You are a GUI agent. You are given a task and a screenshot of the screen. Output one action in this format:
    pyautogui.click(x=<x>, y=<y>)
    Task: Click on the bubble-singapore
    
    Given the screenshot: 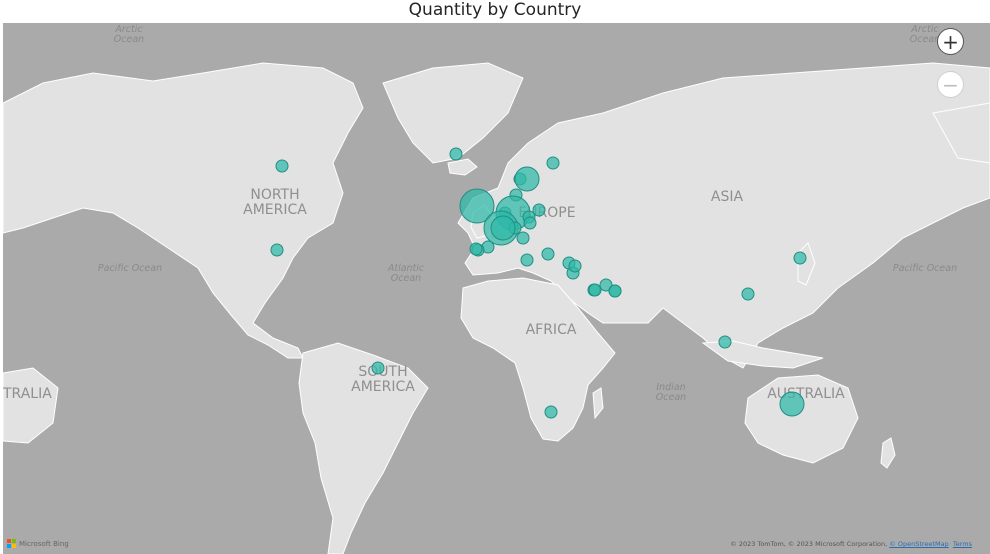 What is the action you would take?
    pyautogui.click(x=725, y=342)
    